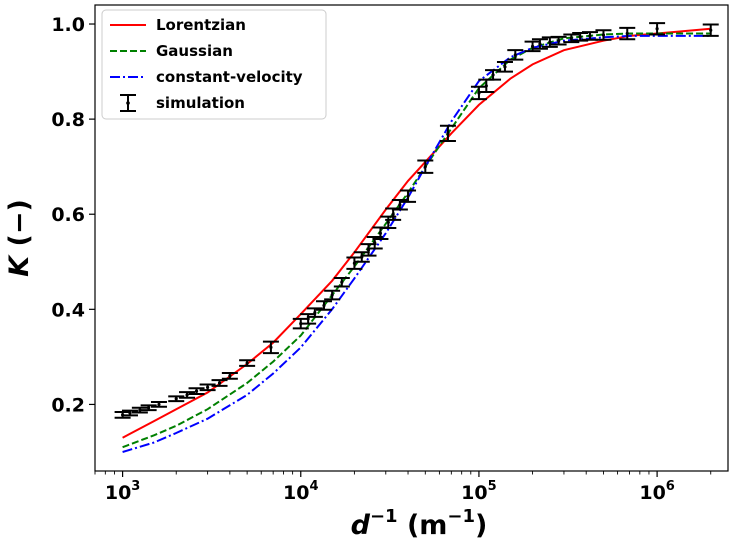 The width and height of the screenshot is (734, 546). I want to click on y-tick-label: 0.6, so click(68, 215).